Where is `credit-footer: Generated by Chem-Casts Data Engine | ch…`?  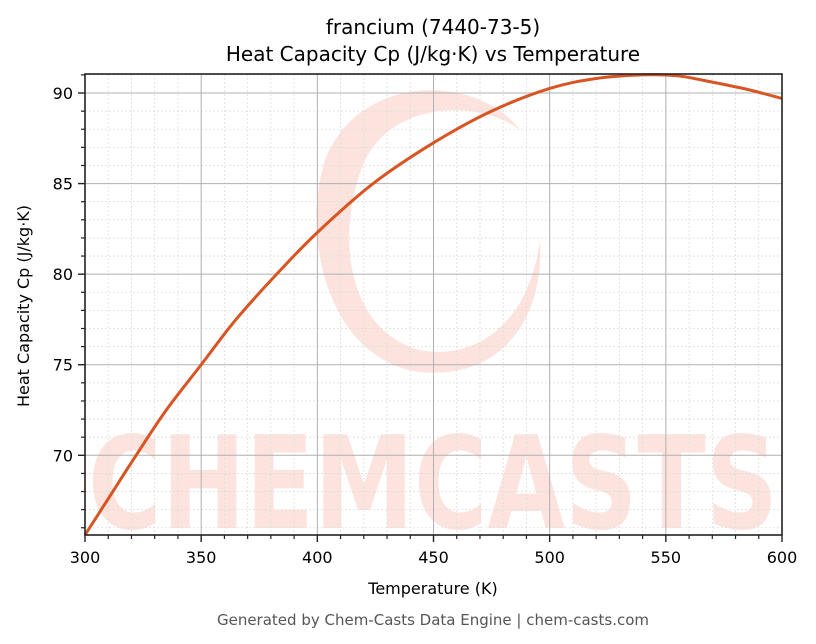 credit-footer: Generated by Chem-Casts Data Engine | ch… is located at coordinates (433, 620).